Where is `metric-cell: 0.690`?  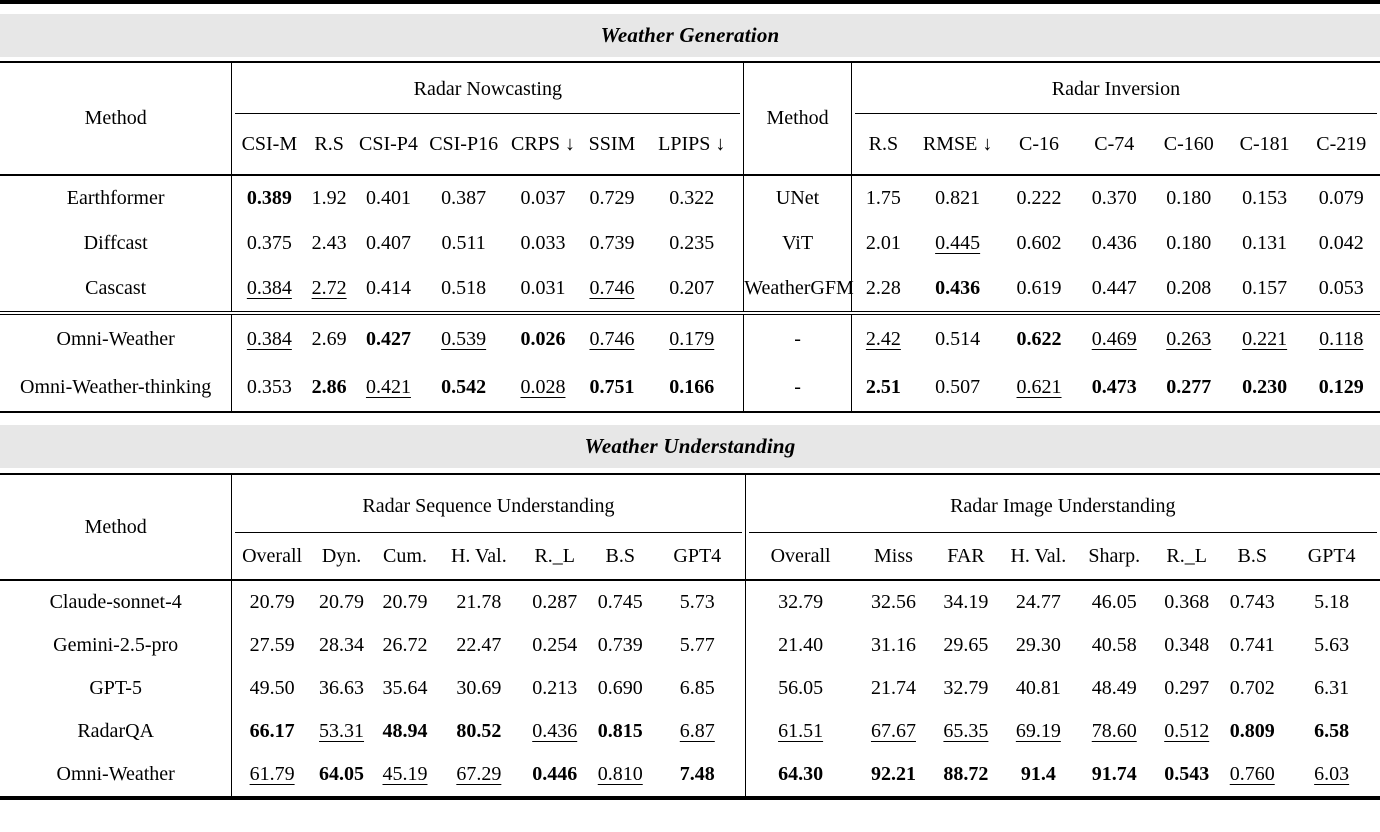 metric-cell: 0.690 is located at coordinates (620, 688).